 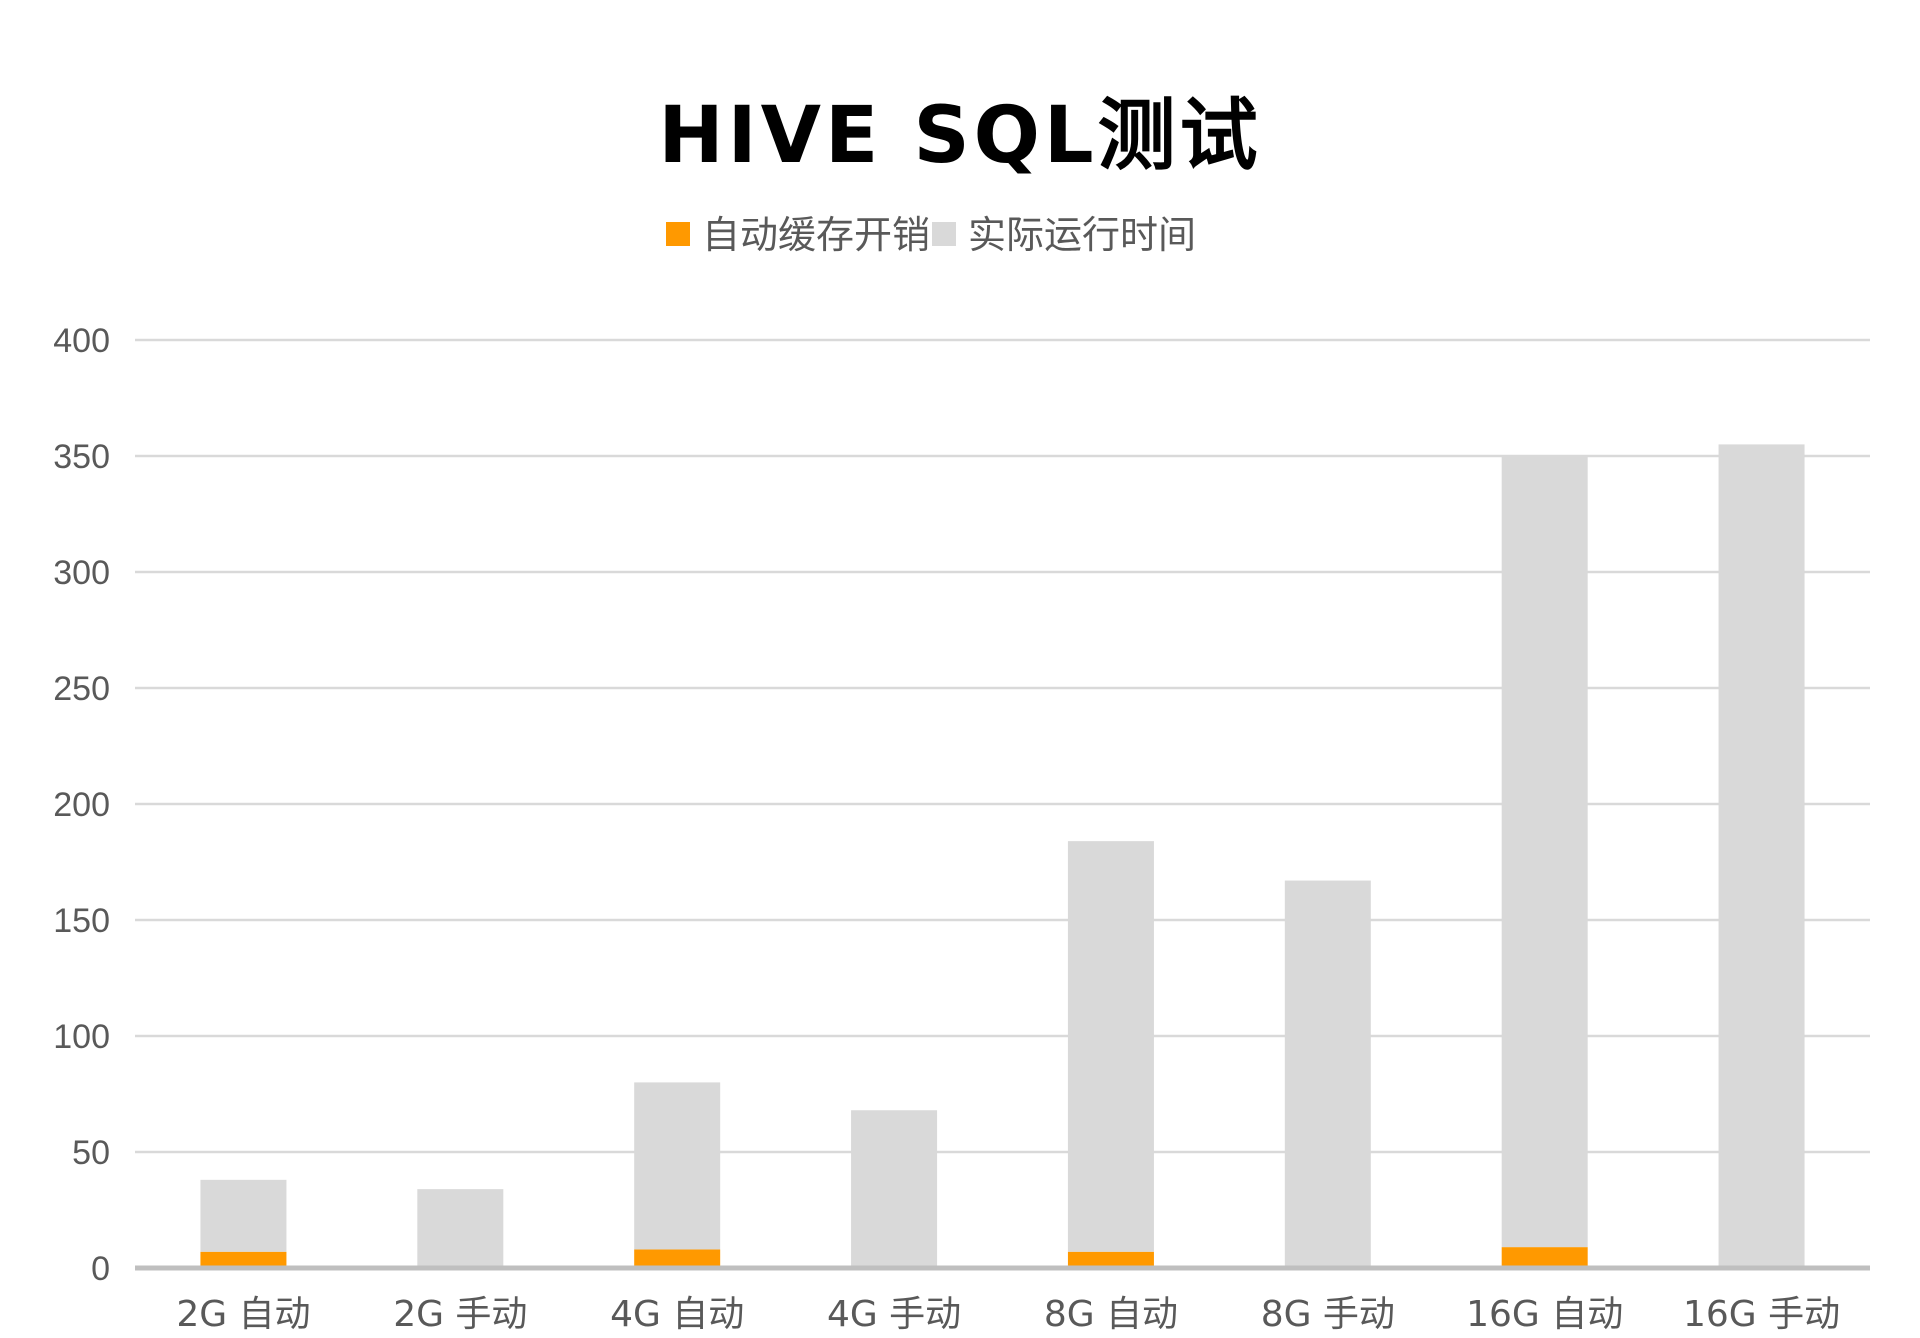 I want to click on y-axis-ticks: 0 50 100 150 200 250 300 350 400, so click(x=81, y=805).